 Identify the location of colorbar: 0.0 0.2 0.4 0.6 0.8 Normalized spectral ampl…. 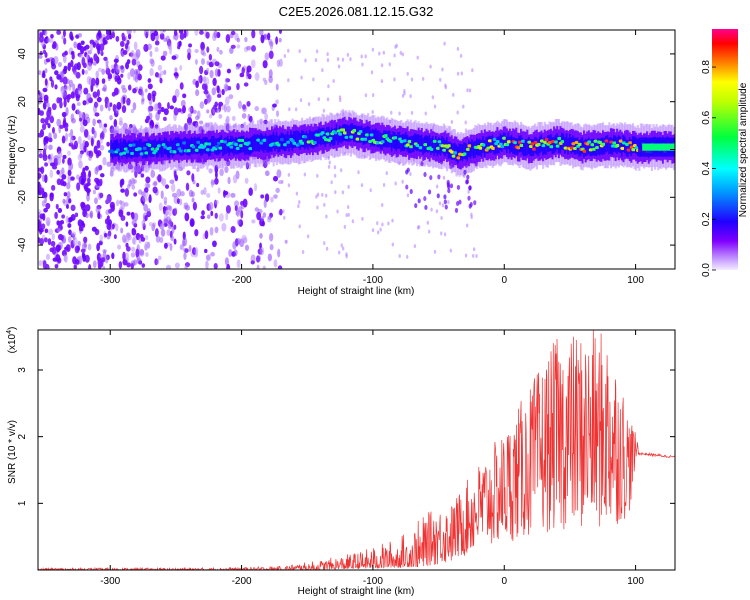
(725, 153).